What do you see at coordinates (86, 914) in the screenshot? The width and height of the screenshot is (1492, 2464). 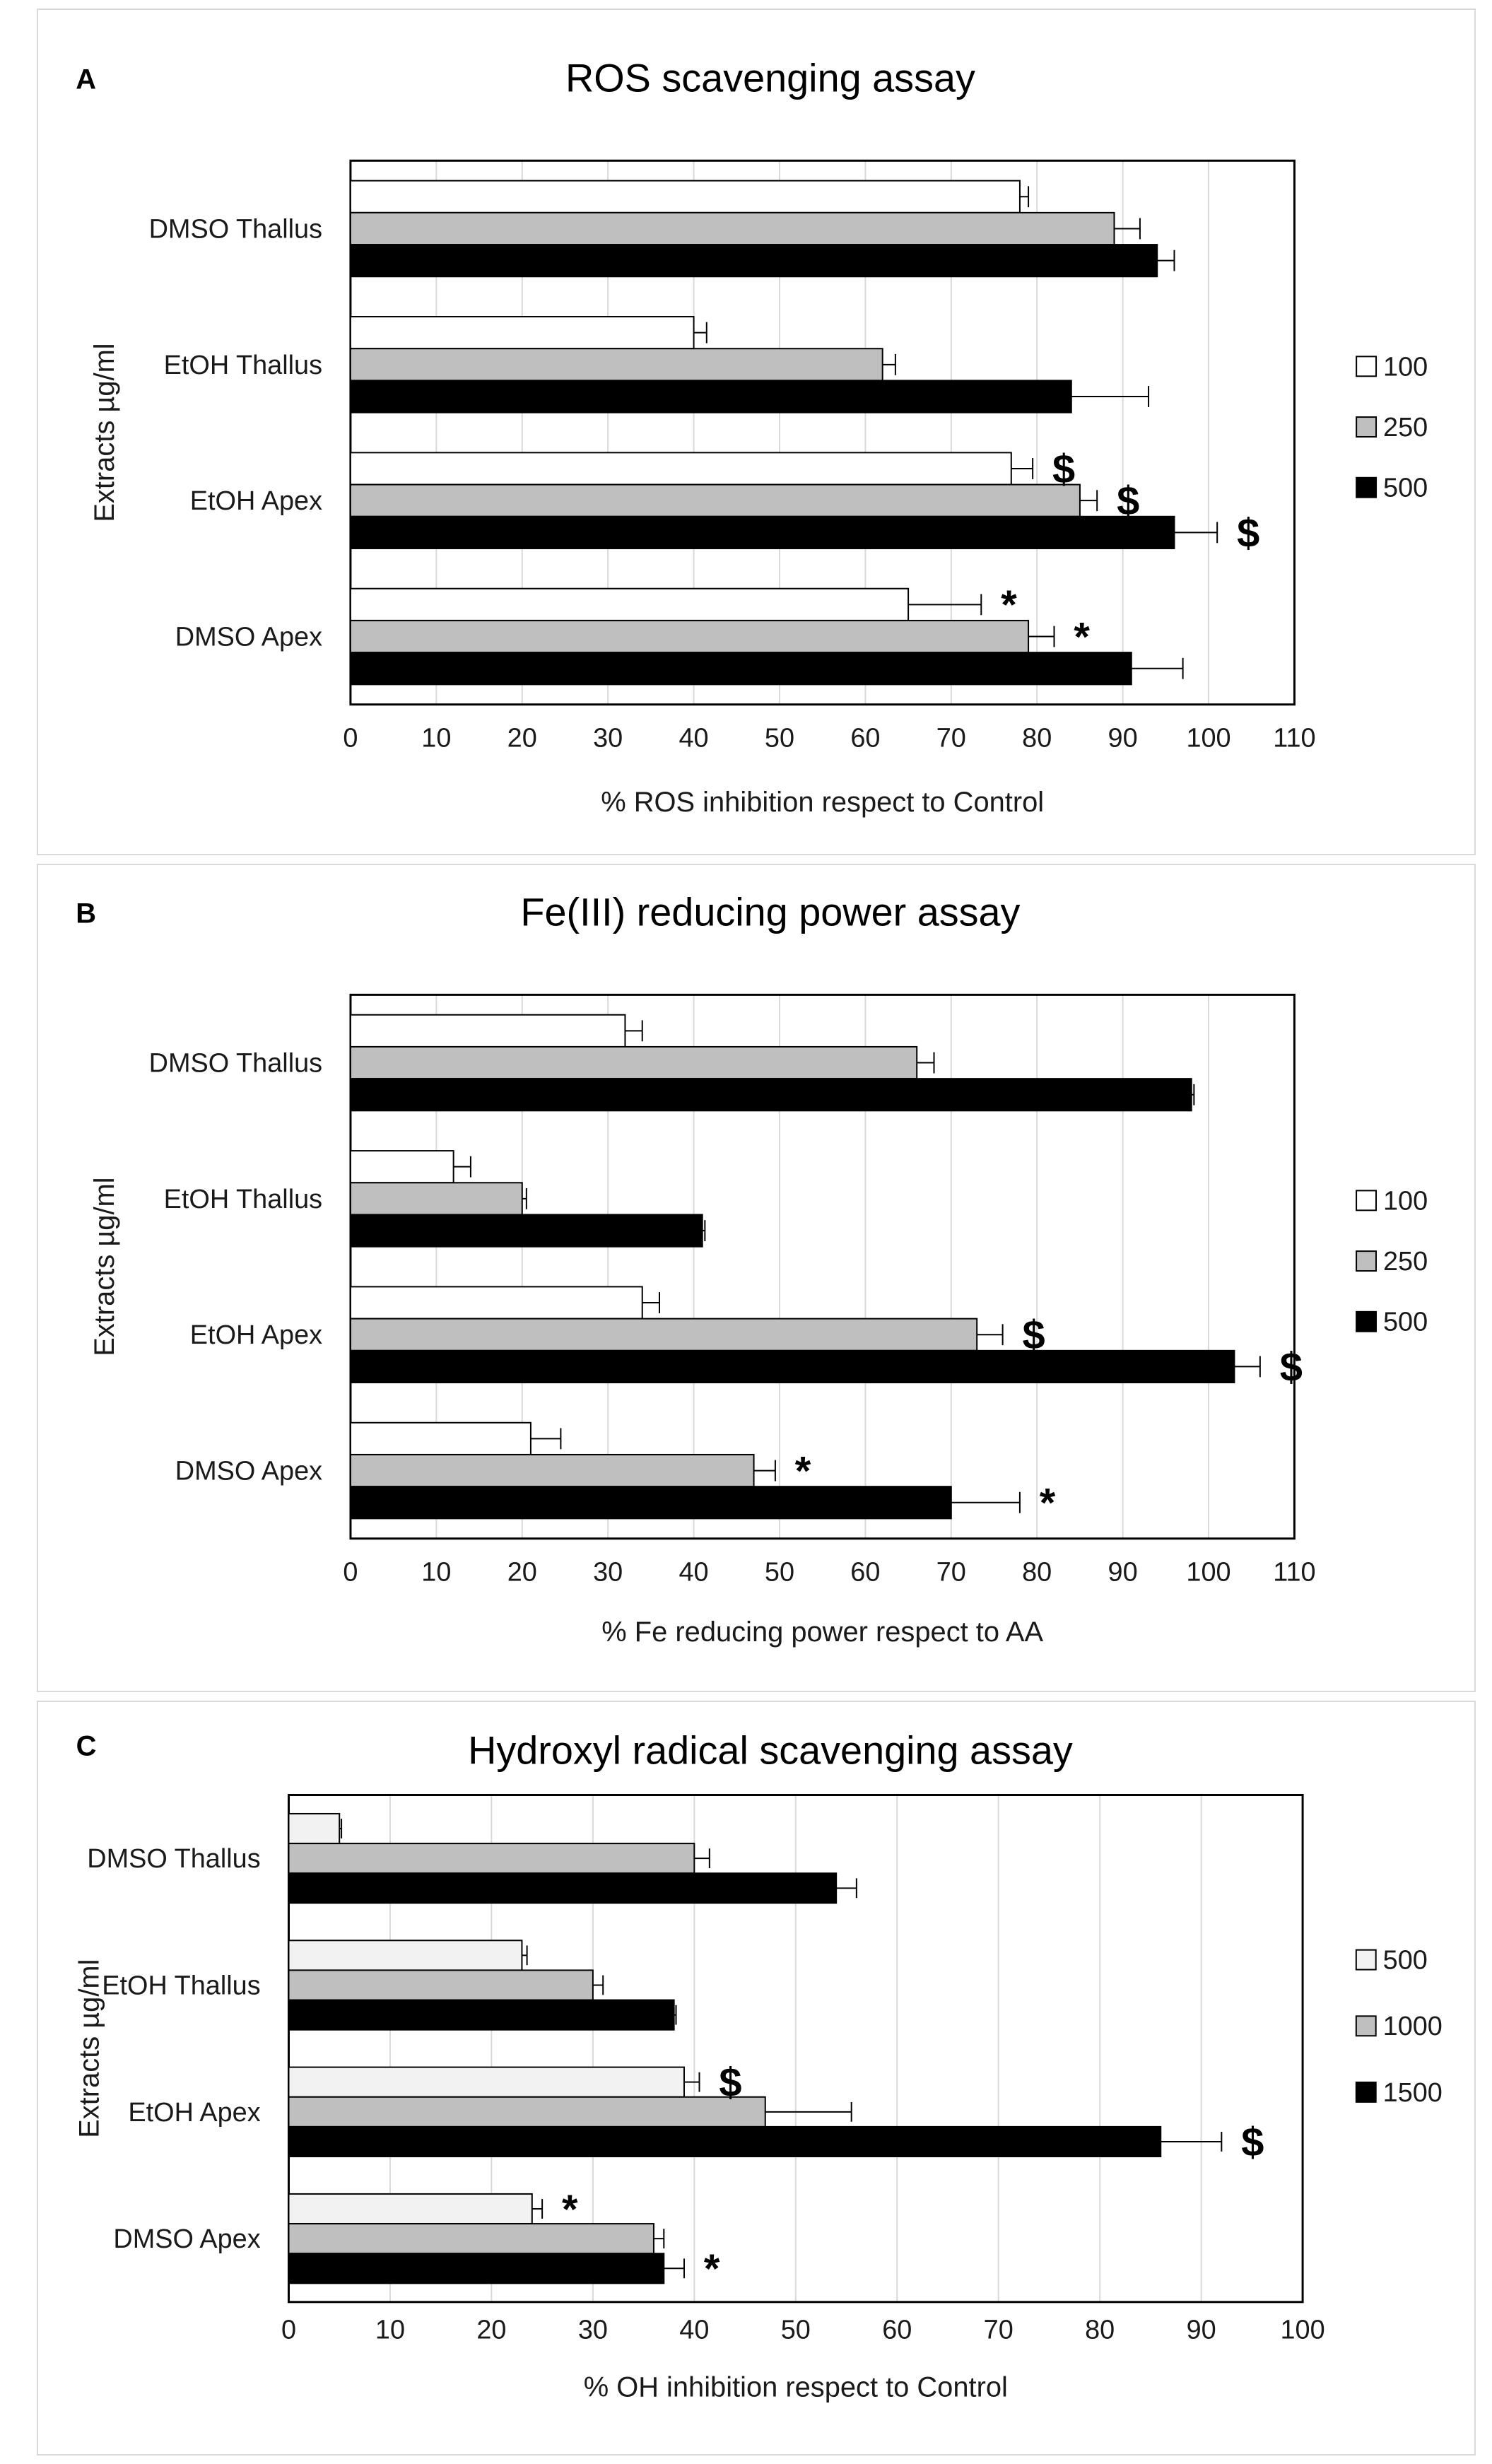 I see `panel-letter: B` at bounding box center [86, 914].